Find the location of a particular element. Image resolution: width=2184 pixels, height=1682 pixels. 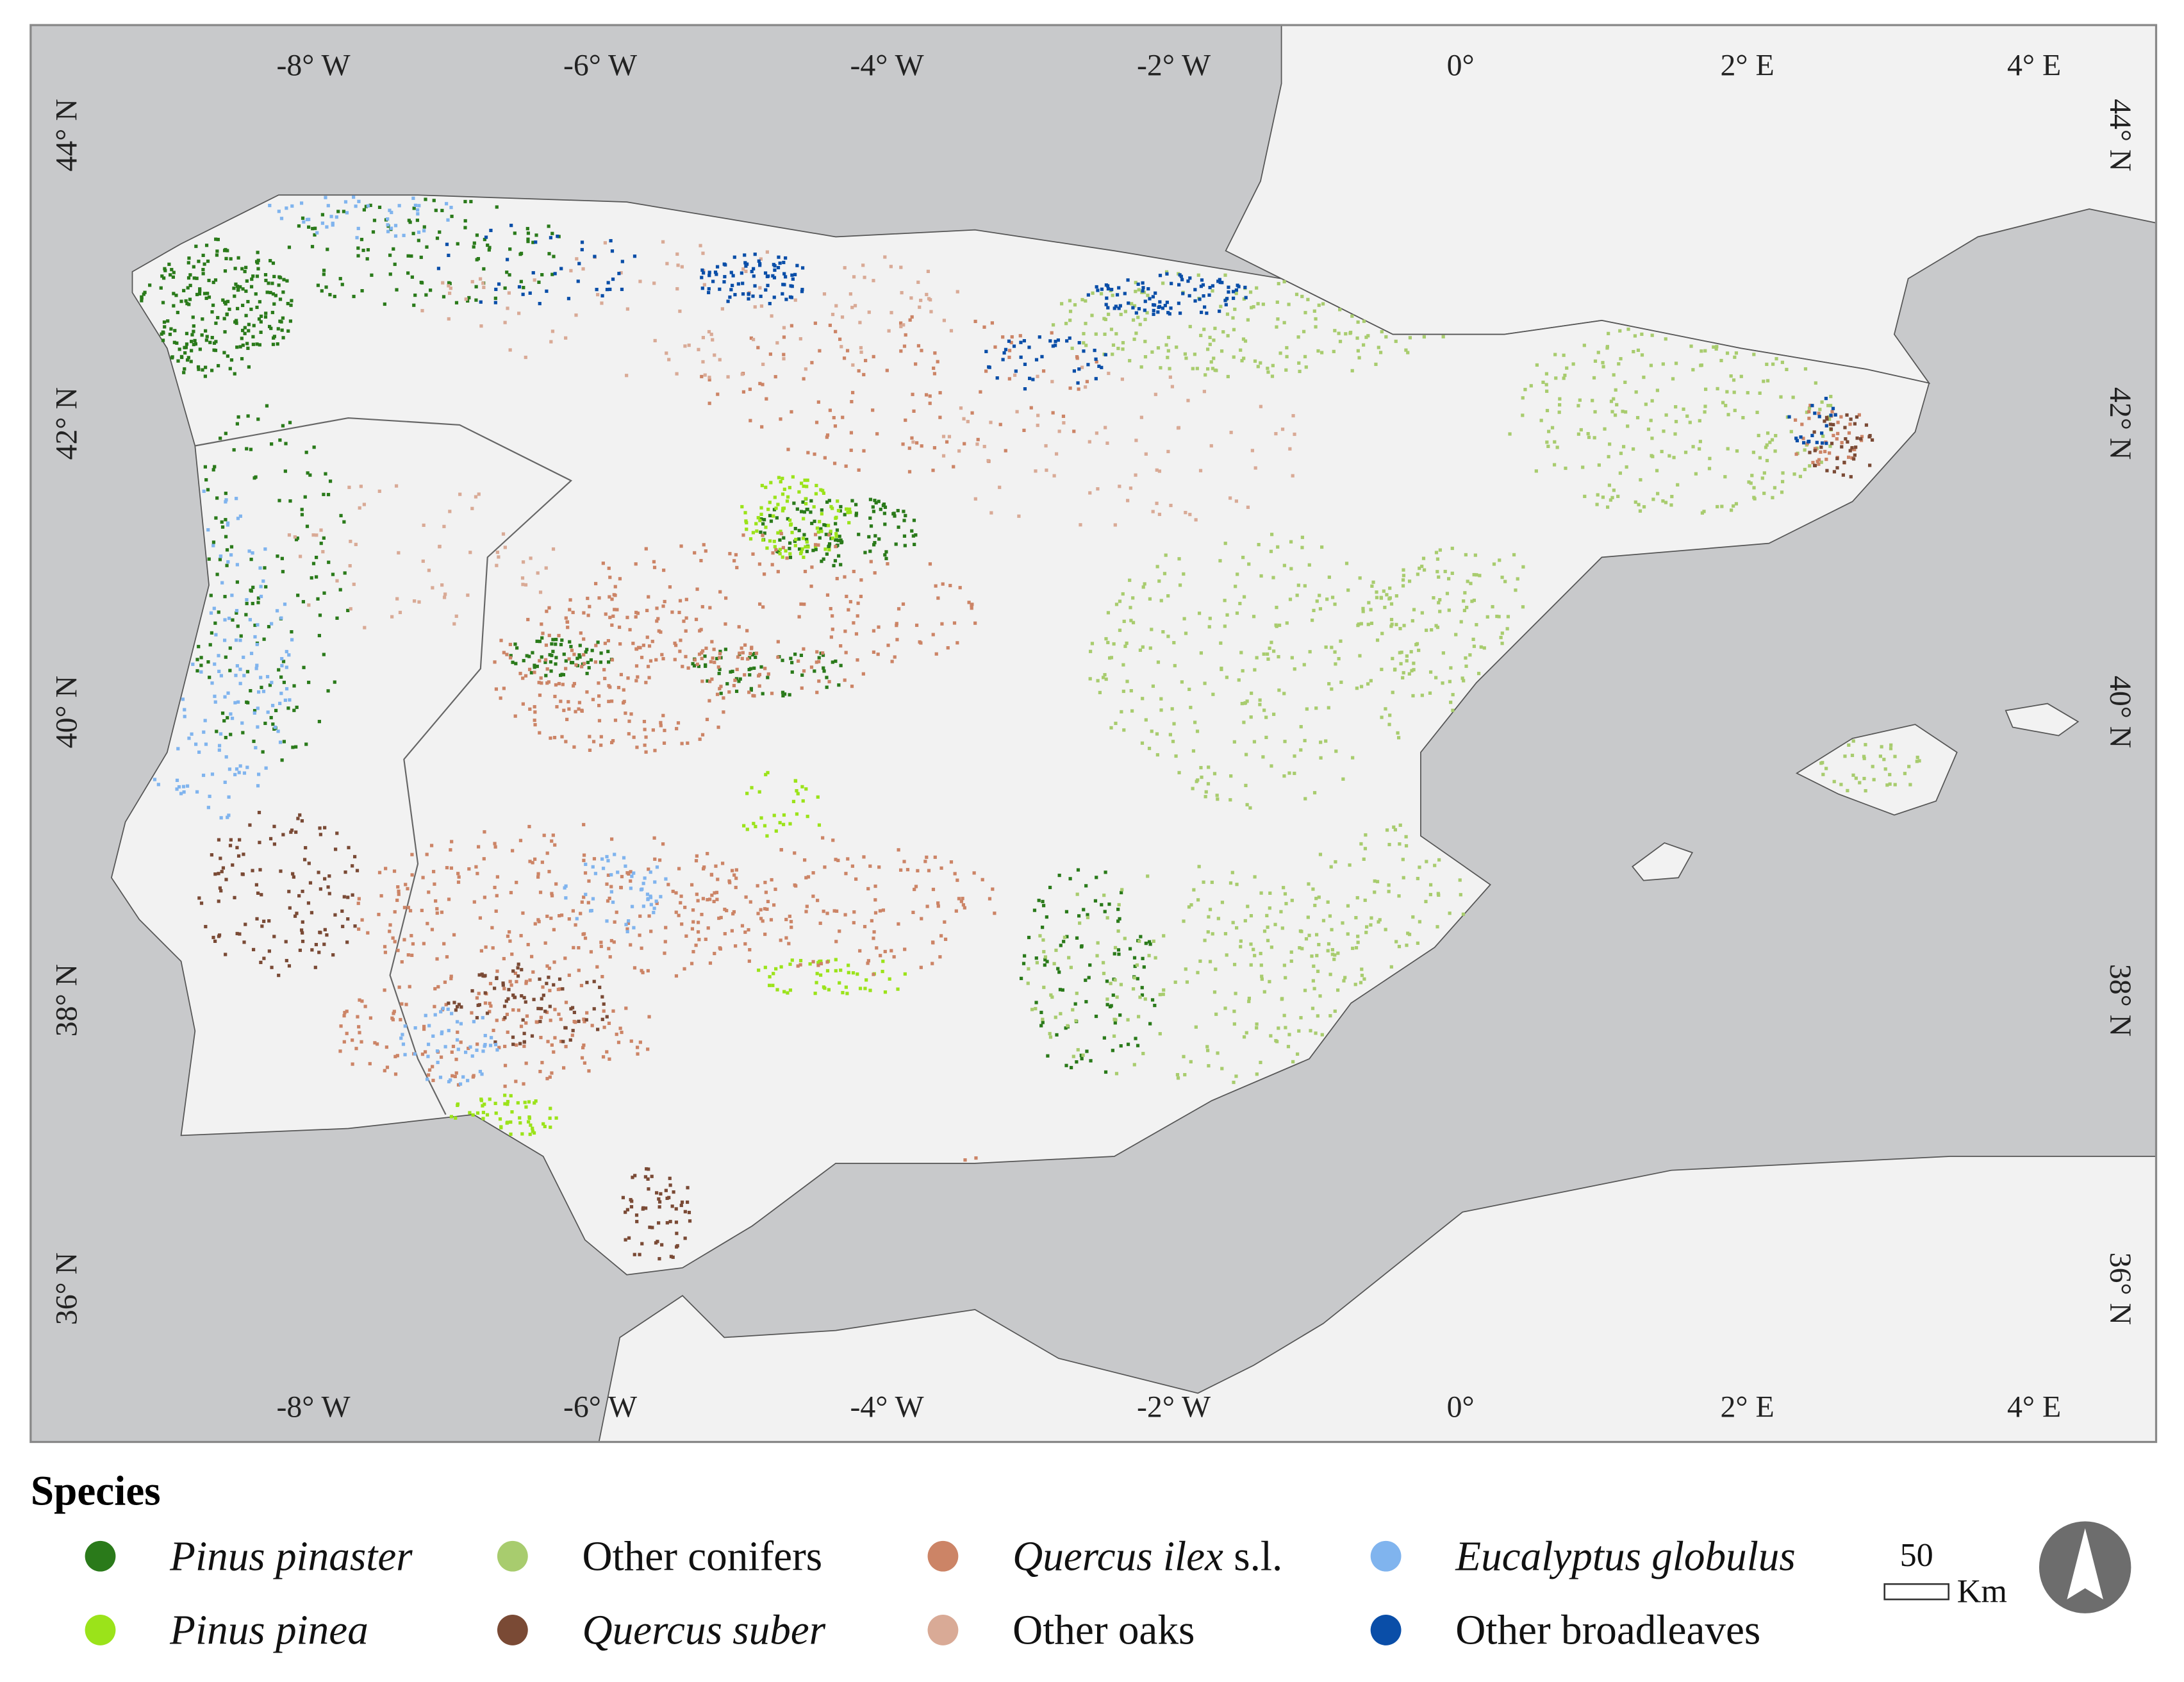

legend-label-italic: Quercus suber is located at coordinates (704, 1631).